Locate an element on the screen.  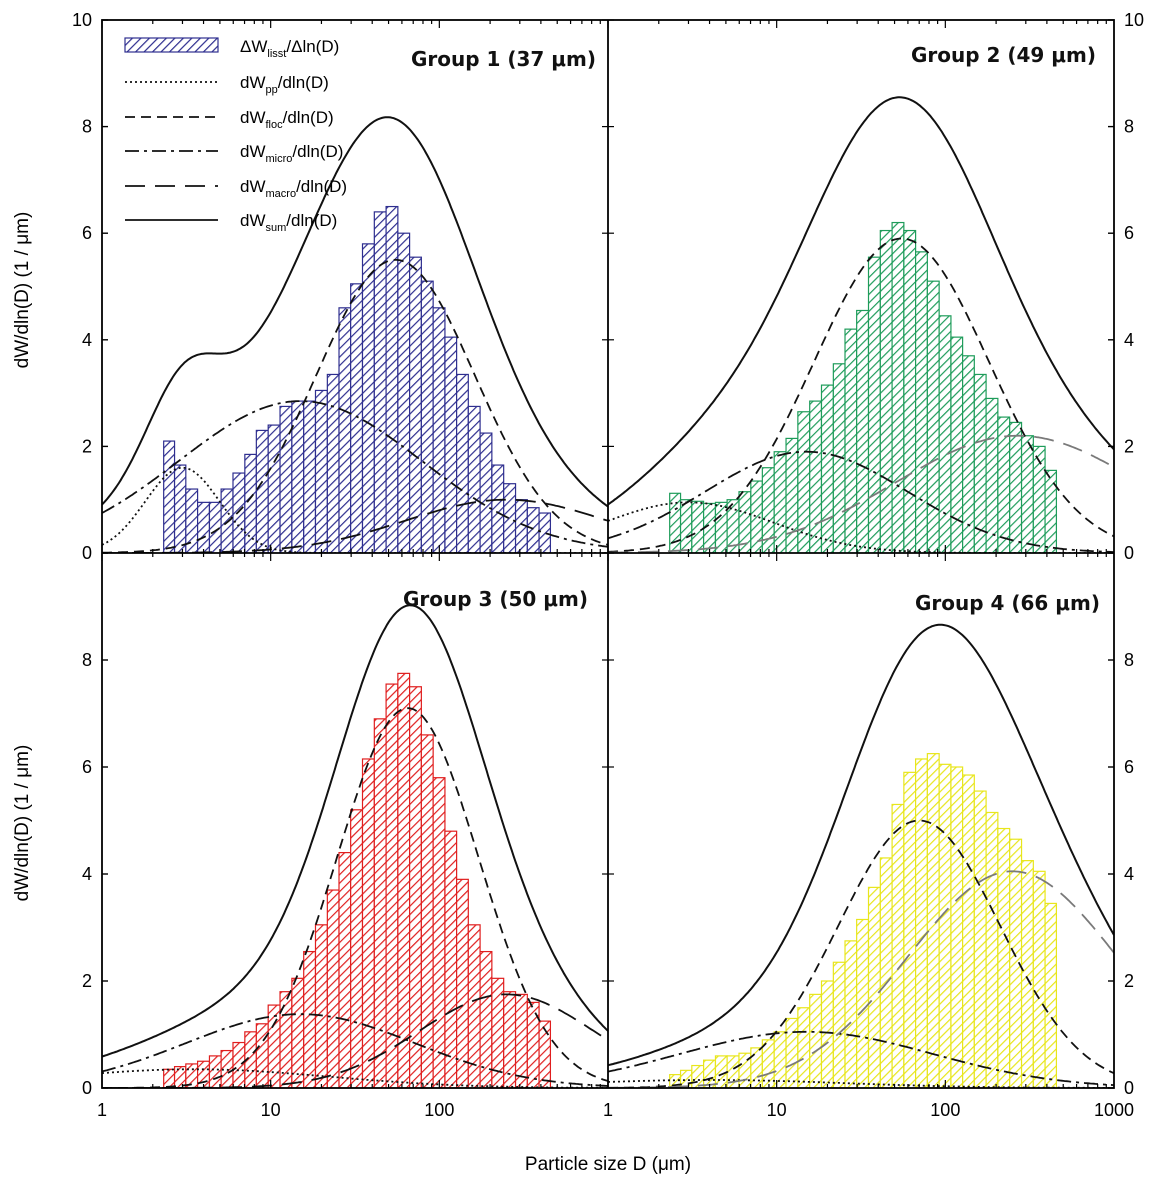
legend-label: dWpp/dln(D) is located at coordinates (284, 84).